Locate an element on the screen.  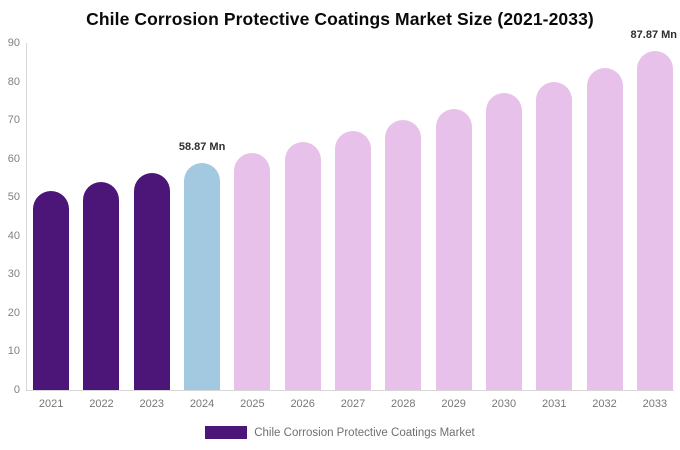
bar-2026 is located at coordinates (302, 266).